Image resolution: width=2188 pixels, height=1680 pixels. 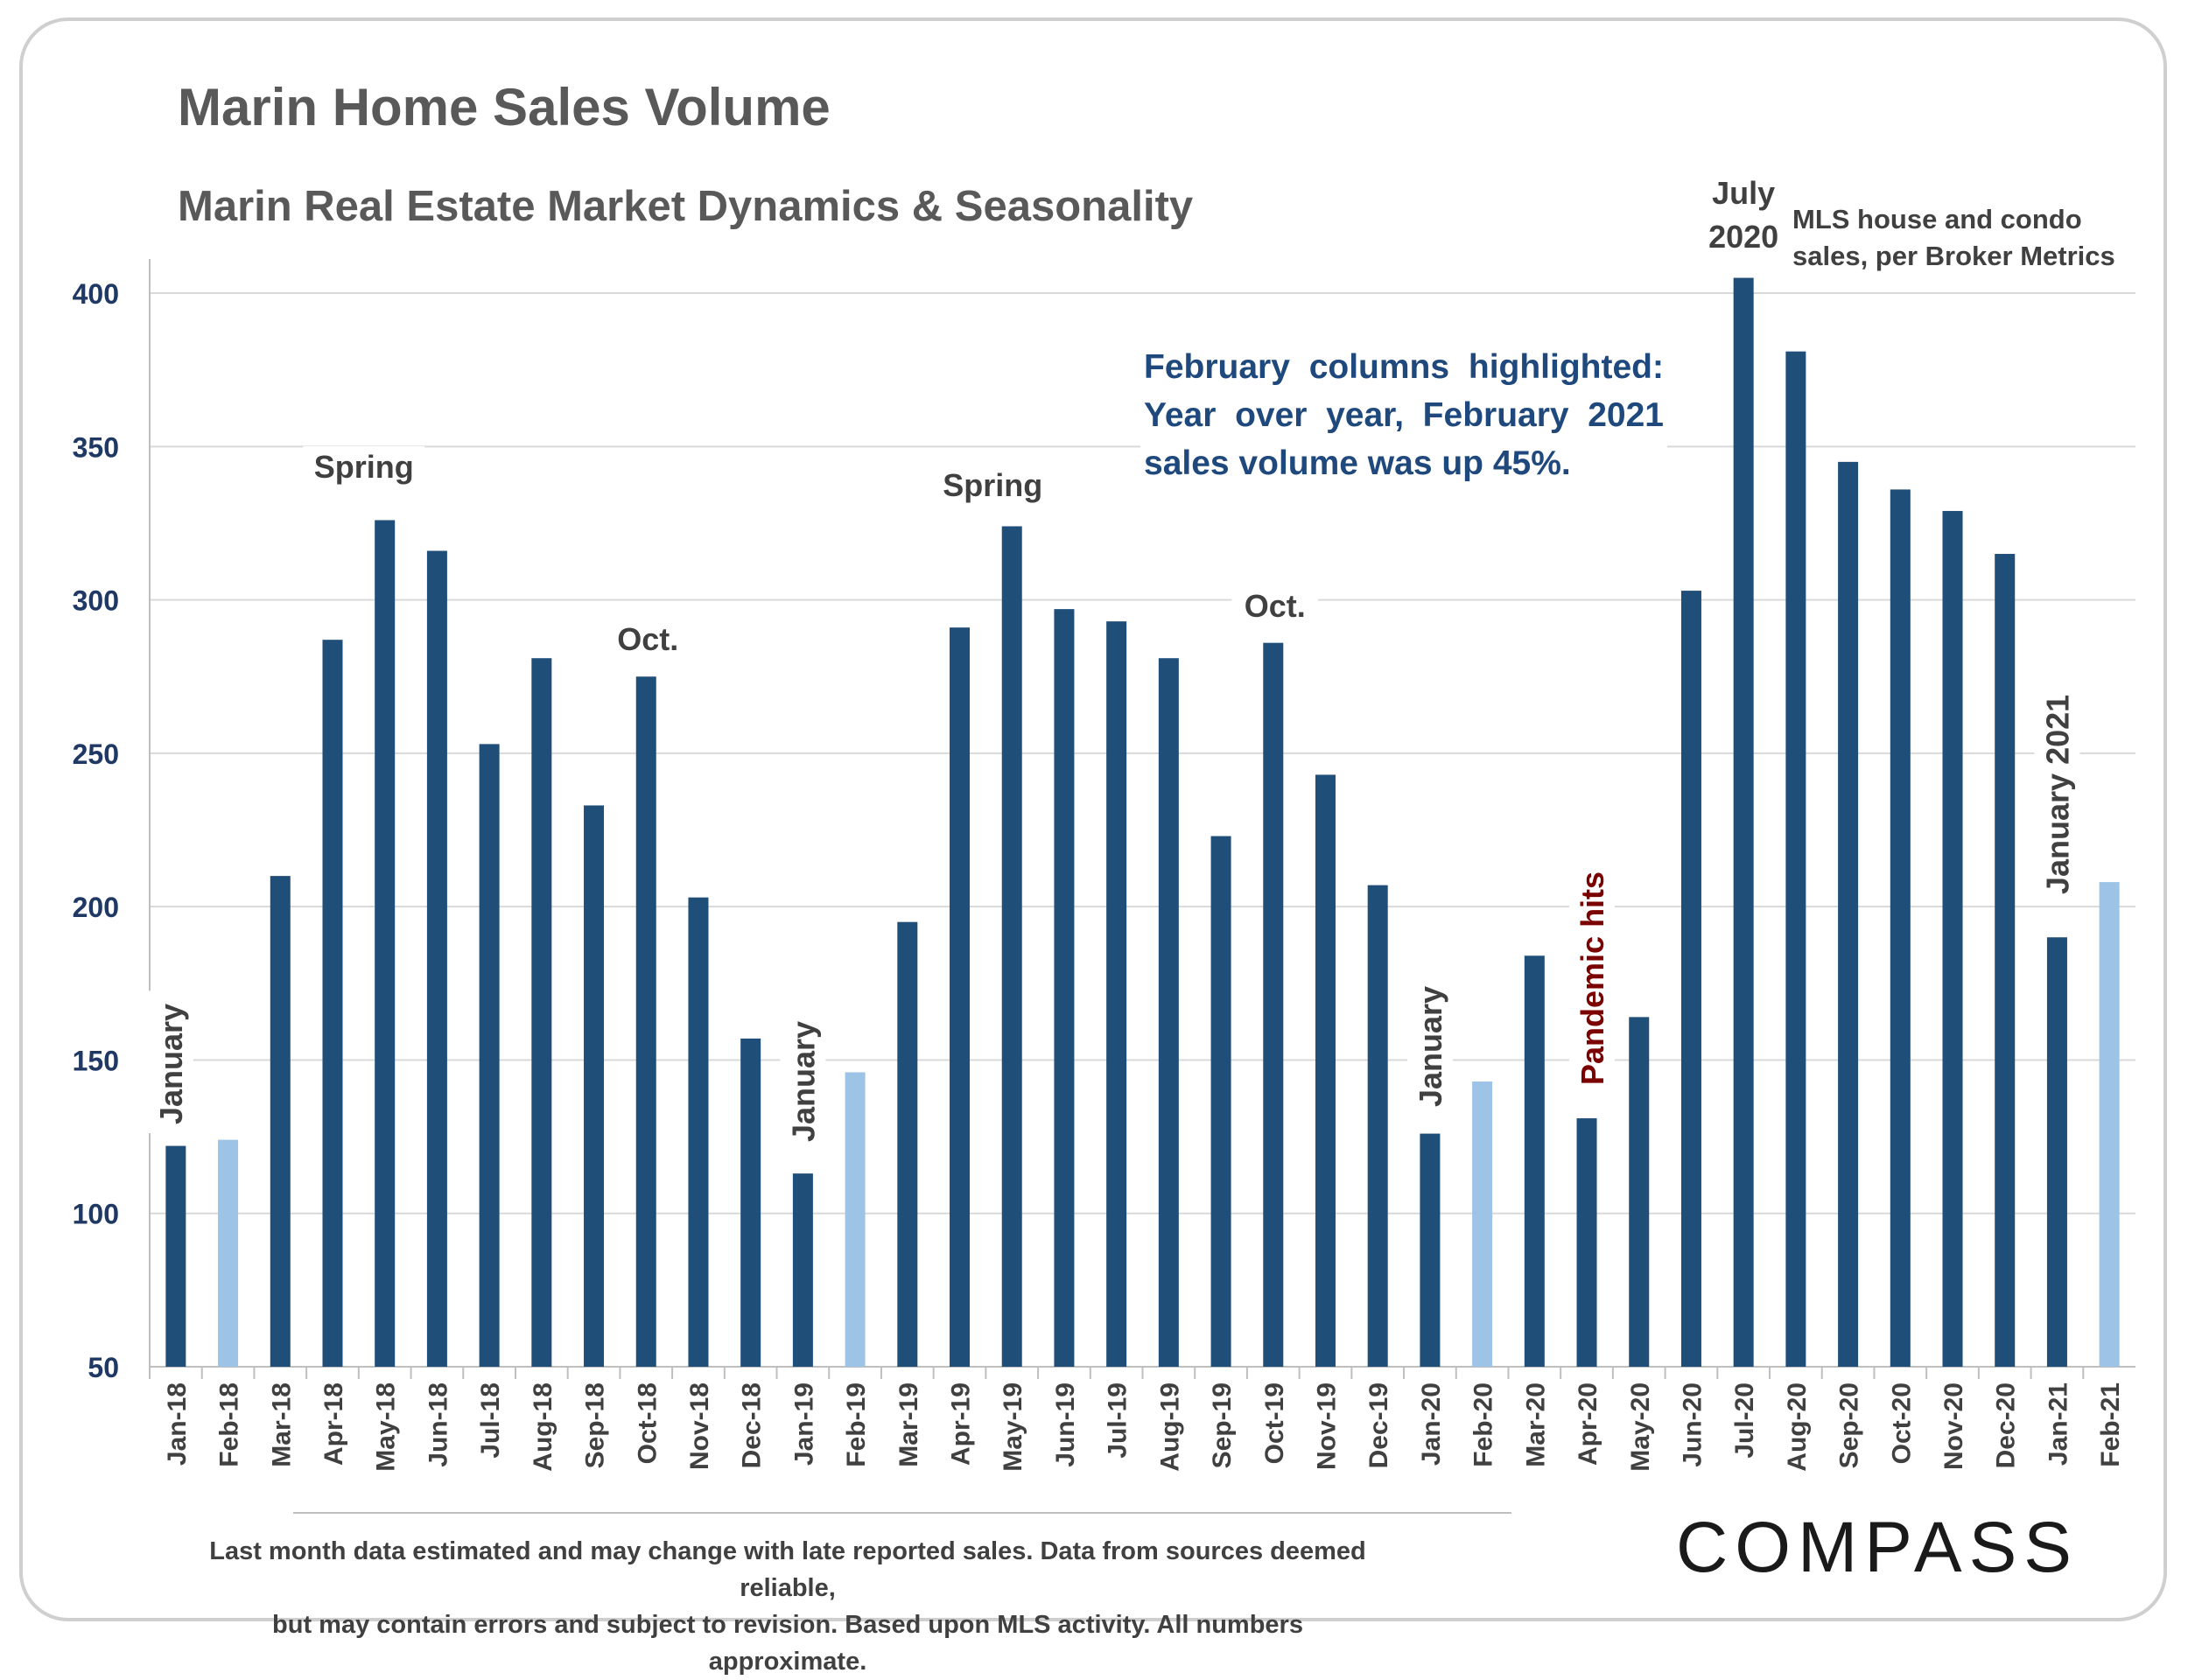 What do you see at coordinates (1743, 193) in the screenshot?
I see `annotation-label: July` at bounding box center [1743, 193].